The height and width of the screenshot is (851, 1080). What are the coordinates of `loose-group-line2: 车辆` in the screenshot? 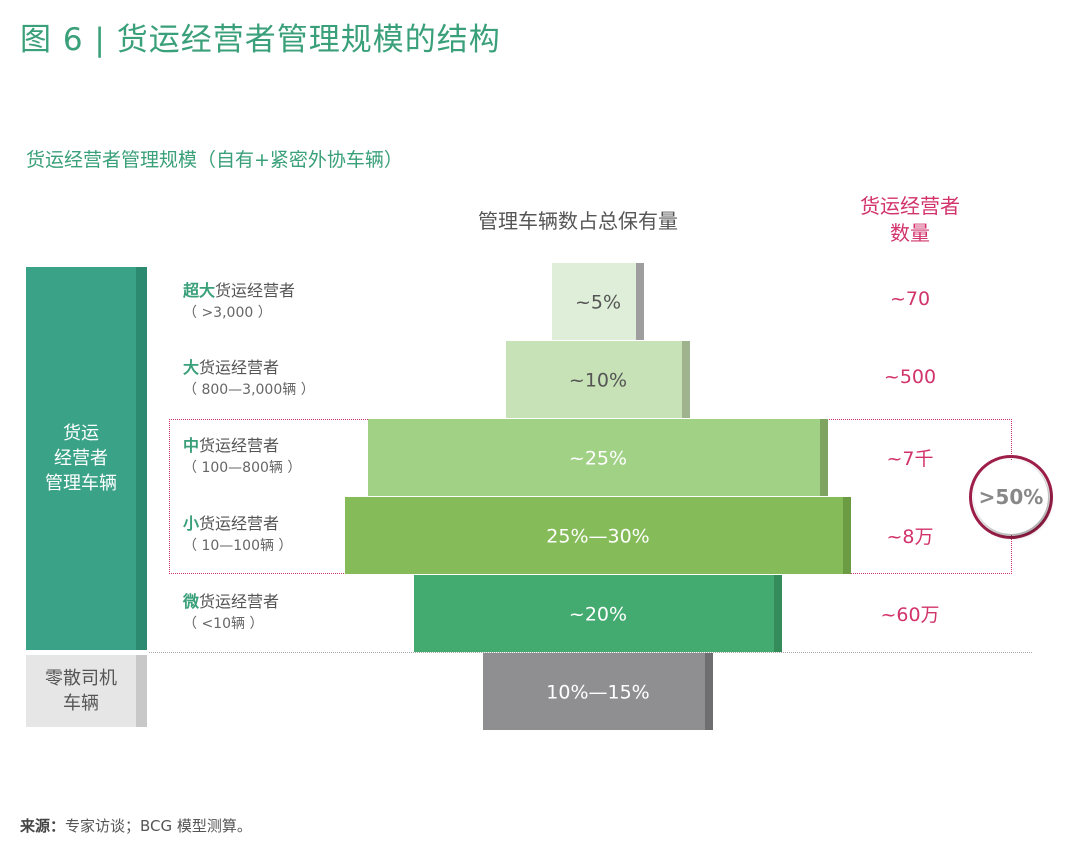 It's located at (81, 703).